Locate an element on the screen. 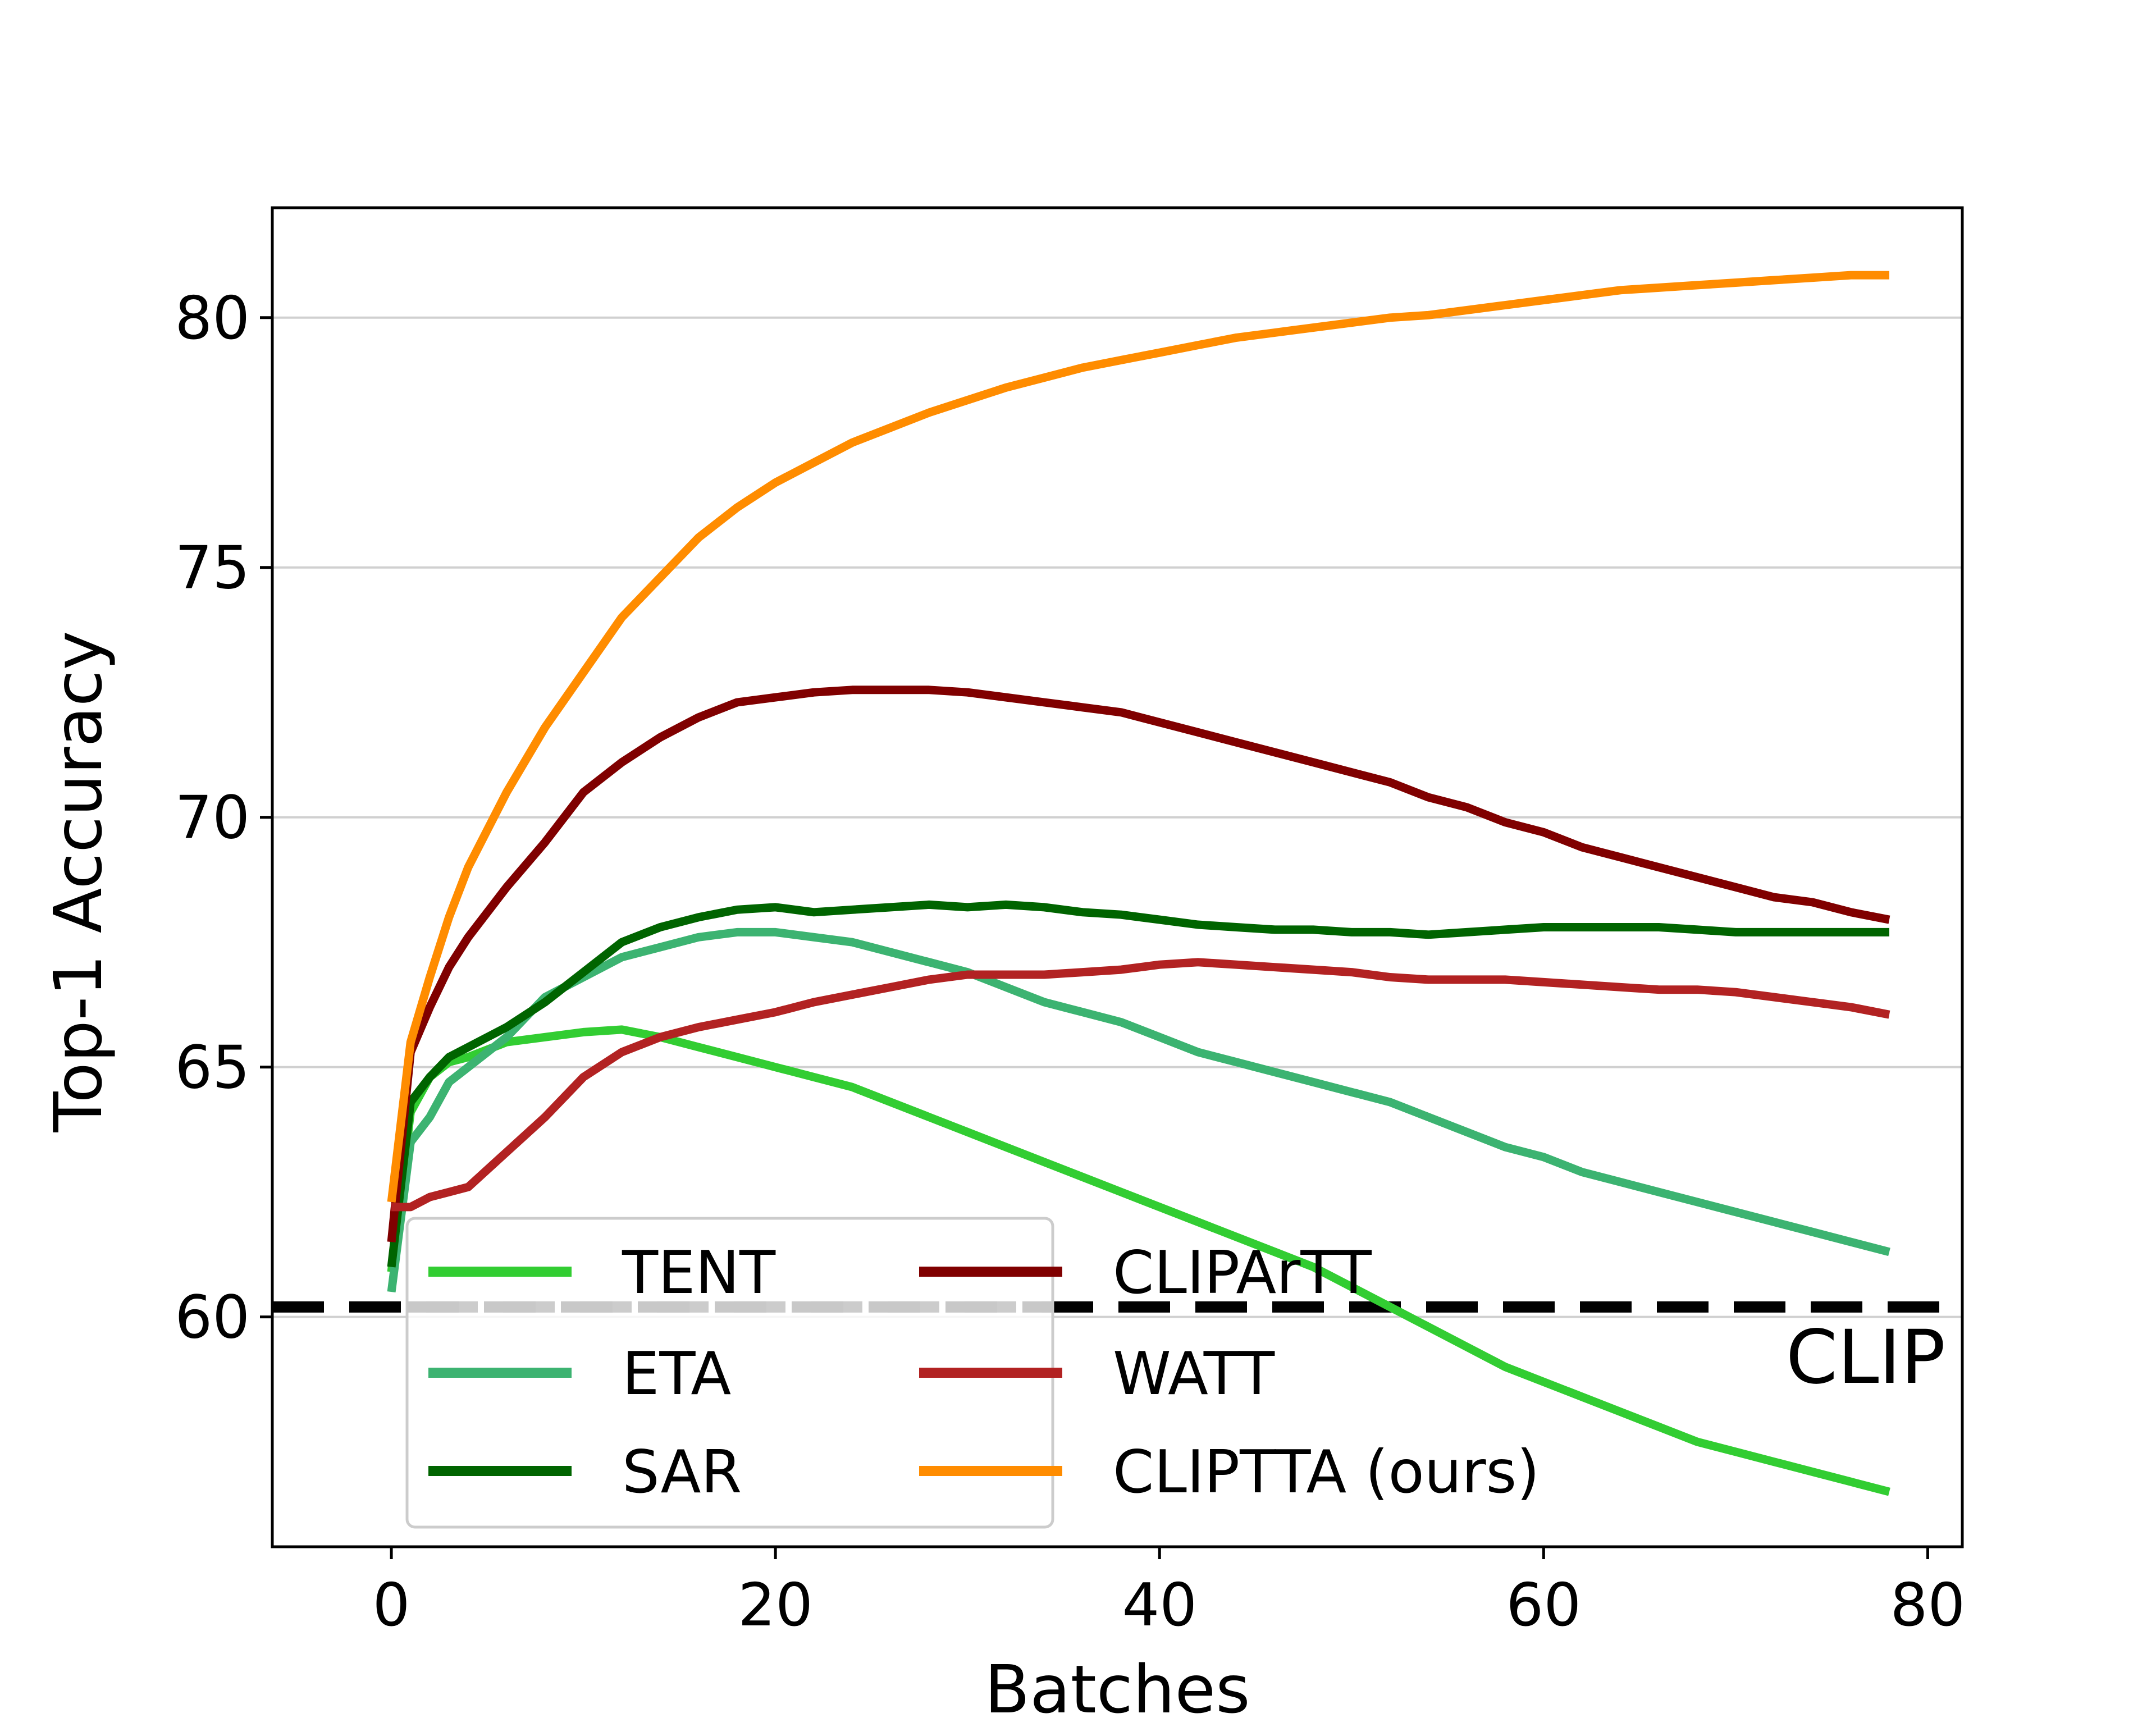 The image size is (2156, 1718). legend-label-watt: WATT is located at coordinates (1194, 1374).